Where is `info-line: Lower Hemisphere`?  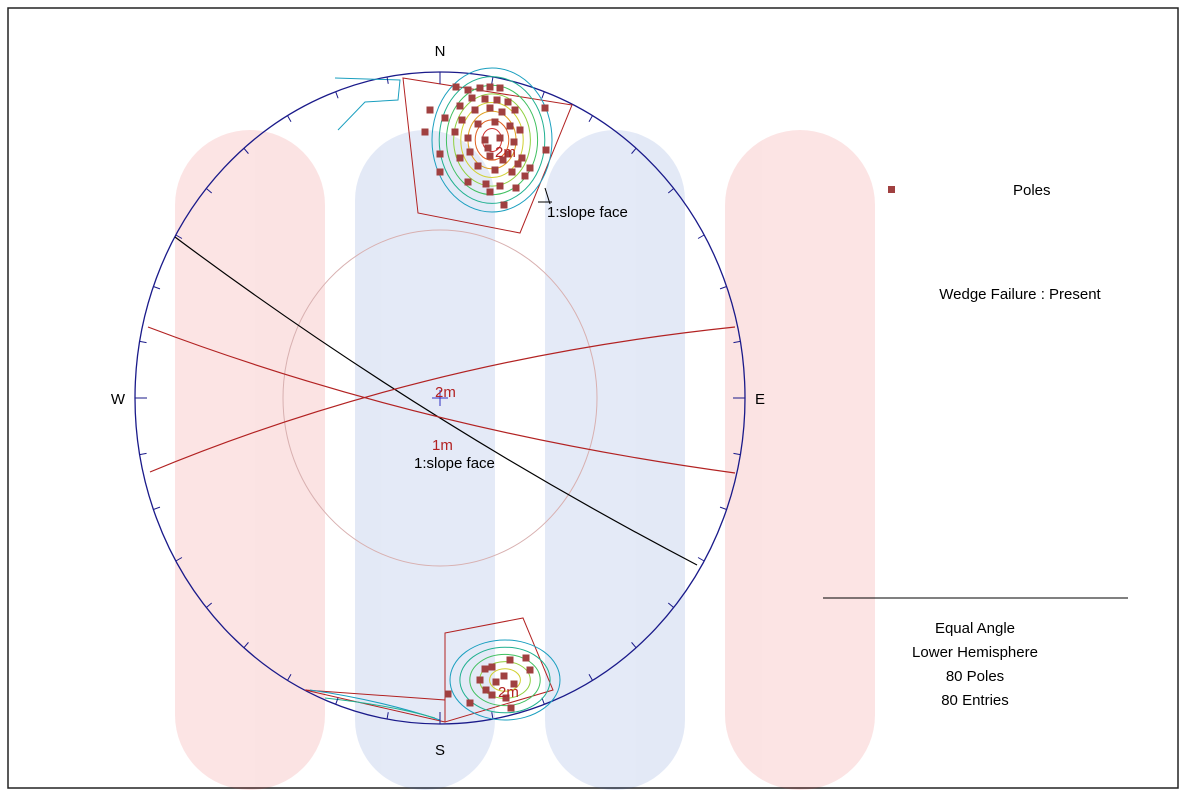
info-line: Lower Hemisphere is located at coordinates (975, 652).